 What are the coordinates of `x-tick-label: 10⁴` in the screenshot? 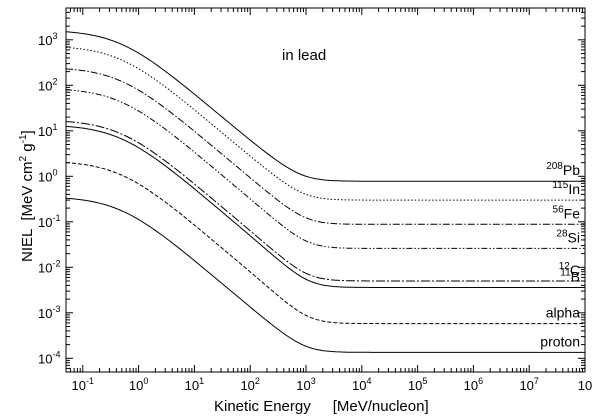 It's located at (361, 384).